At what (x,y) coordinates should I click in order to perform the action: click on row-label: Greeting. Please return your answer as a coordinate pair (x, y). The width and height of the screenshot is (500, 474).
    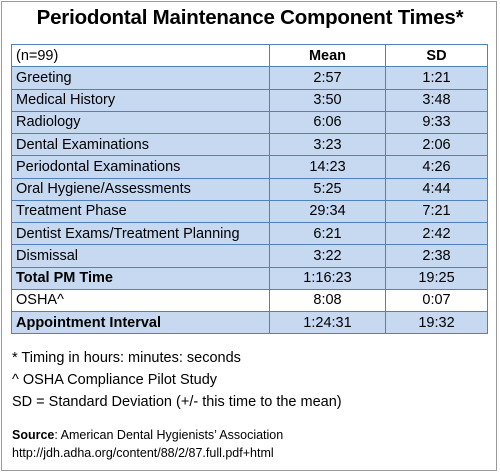
    Looking at the image, I should click on (140, 78).